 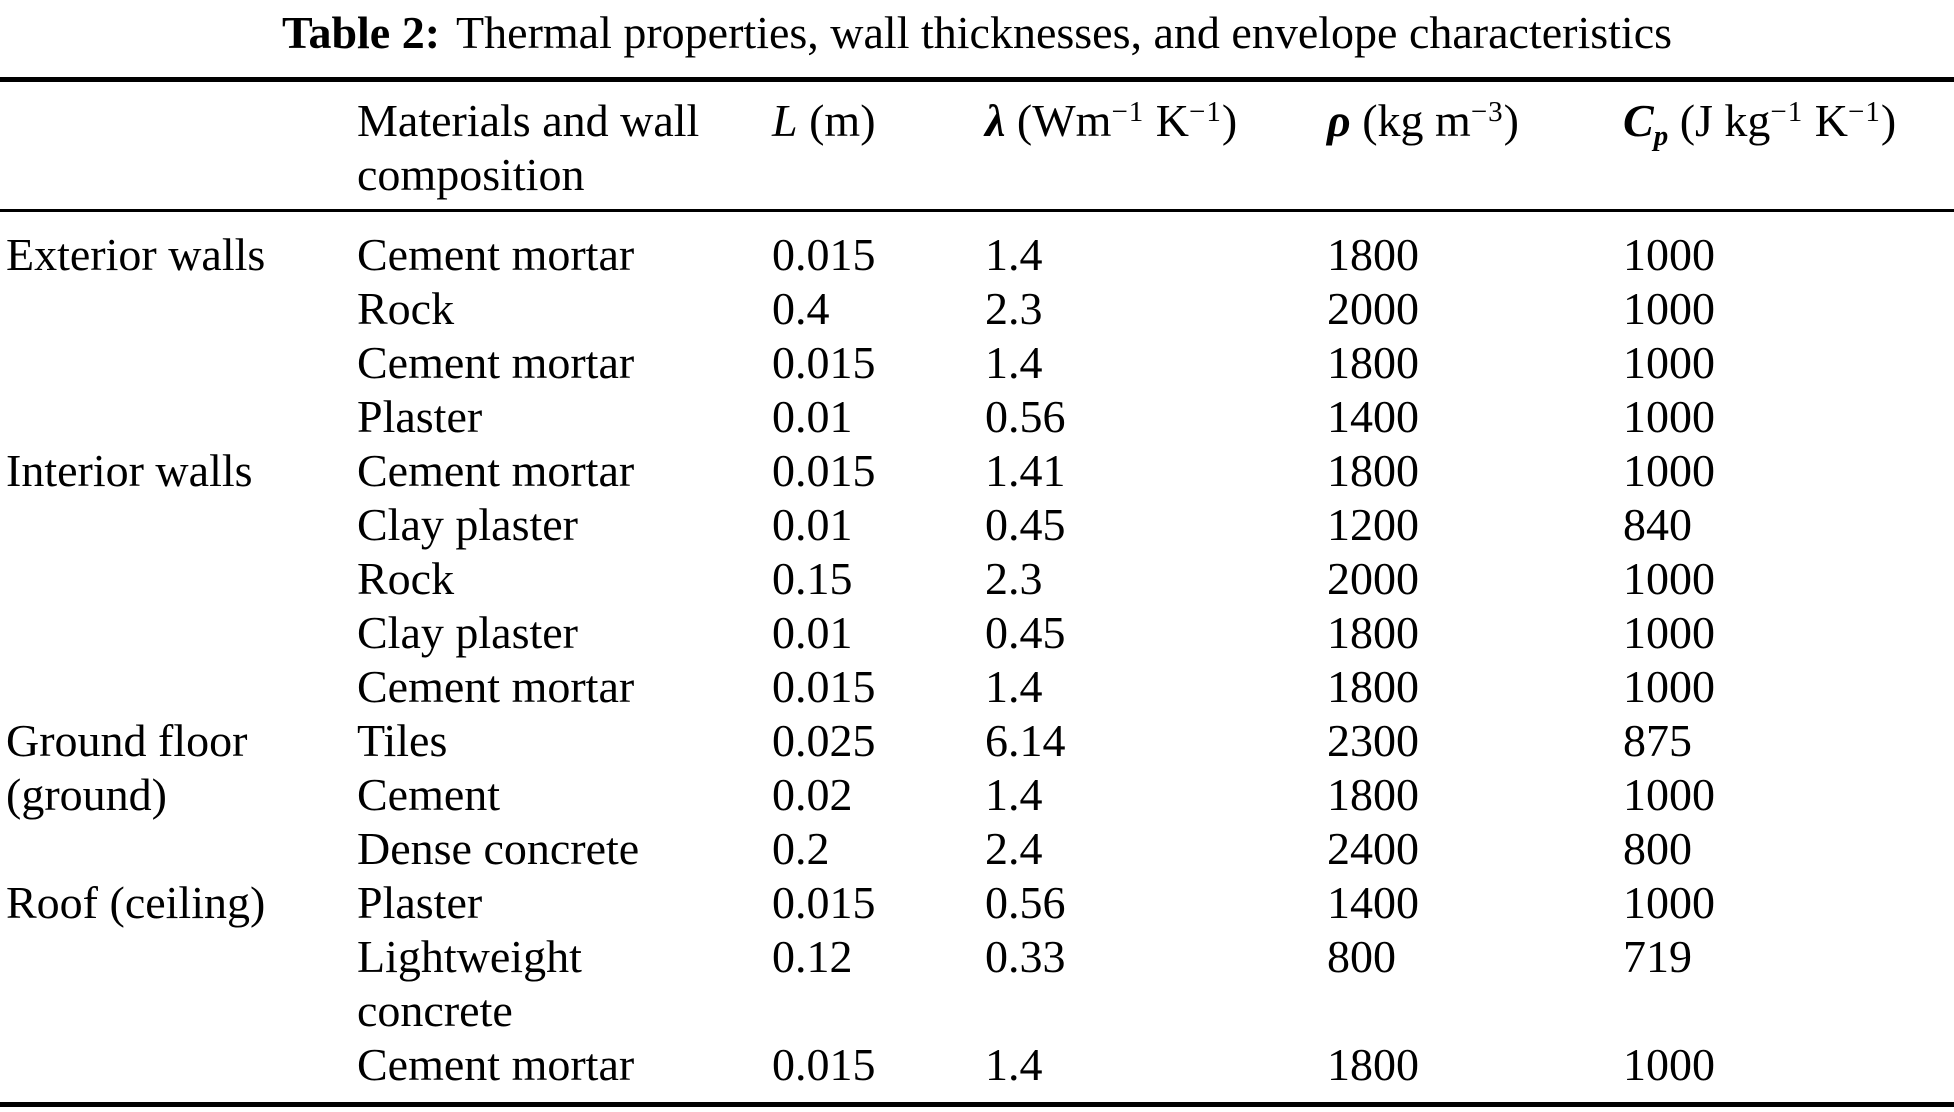 What do you see at coordinates (977, 309) in the screenshot?
I see `table-row: Rock 0.4 2.3 2000 1000` at bounding box center [977, 309].